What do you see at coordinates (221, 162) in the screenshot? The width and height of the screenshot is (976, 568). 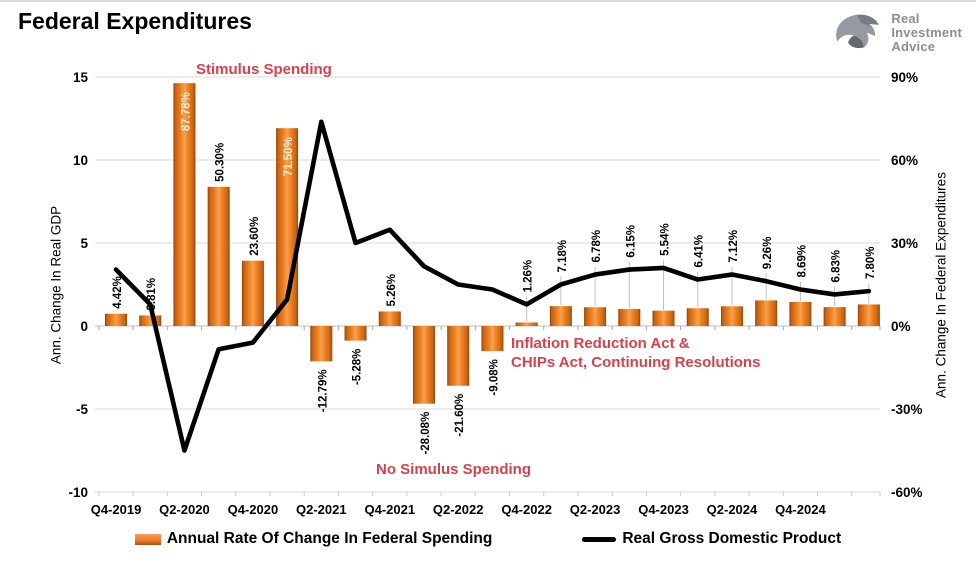 I see `bar-label-Q3-2020: 50.30%` at bounding box center [221, 162].